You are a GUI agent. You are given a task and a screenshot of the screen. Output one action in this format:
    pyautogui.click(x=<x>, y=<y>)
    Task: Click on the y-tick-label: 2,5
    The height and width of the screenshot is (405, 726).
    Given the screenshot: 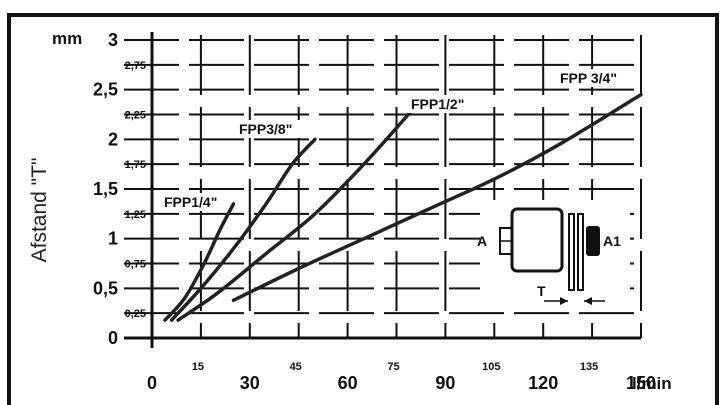 What is the action you would take?
    pyautogui.click(x=105, y=90)
    